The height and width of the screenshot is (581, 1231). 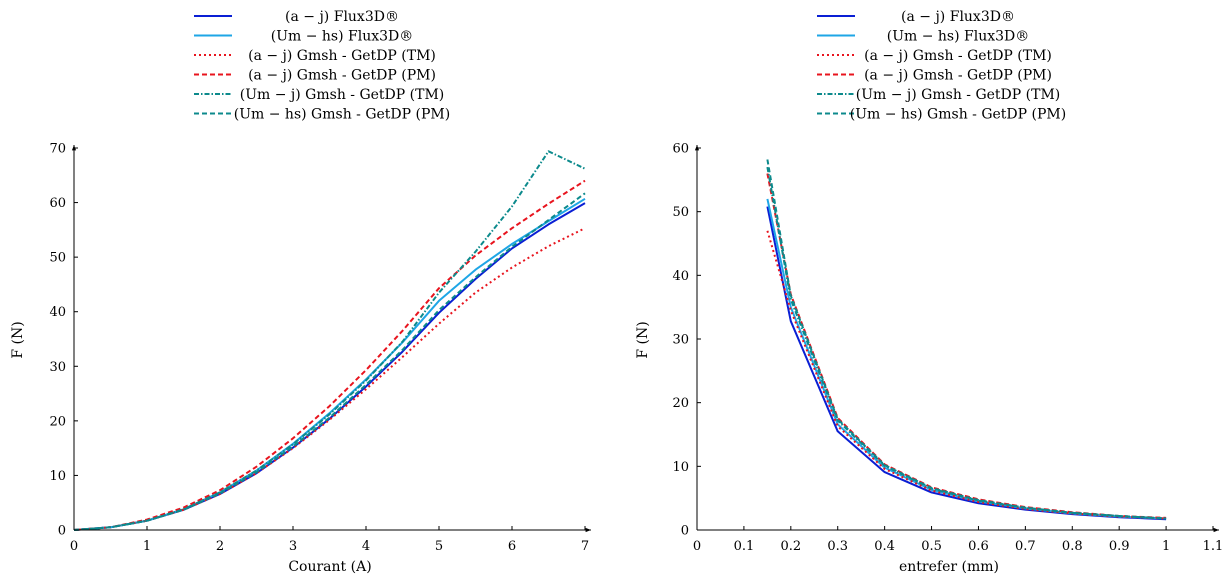 I want to click on x-tick-label: 5, so click(x=439, y=546).